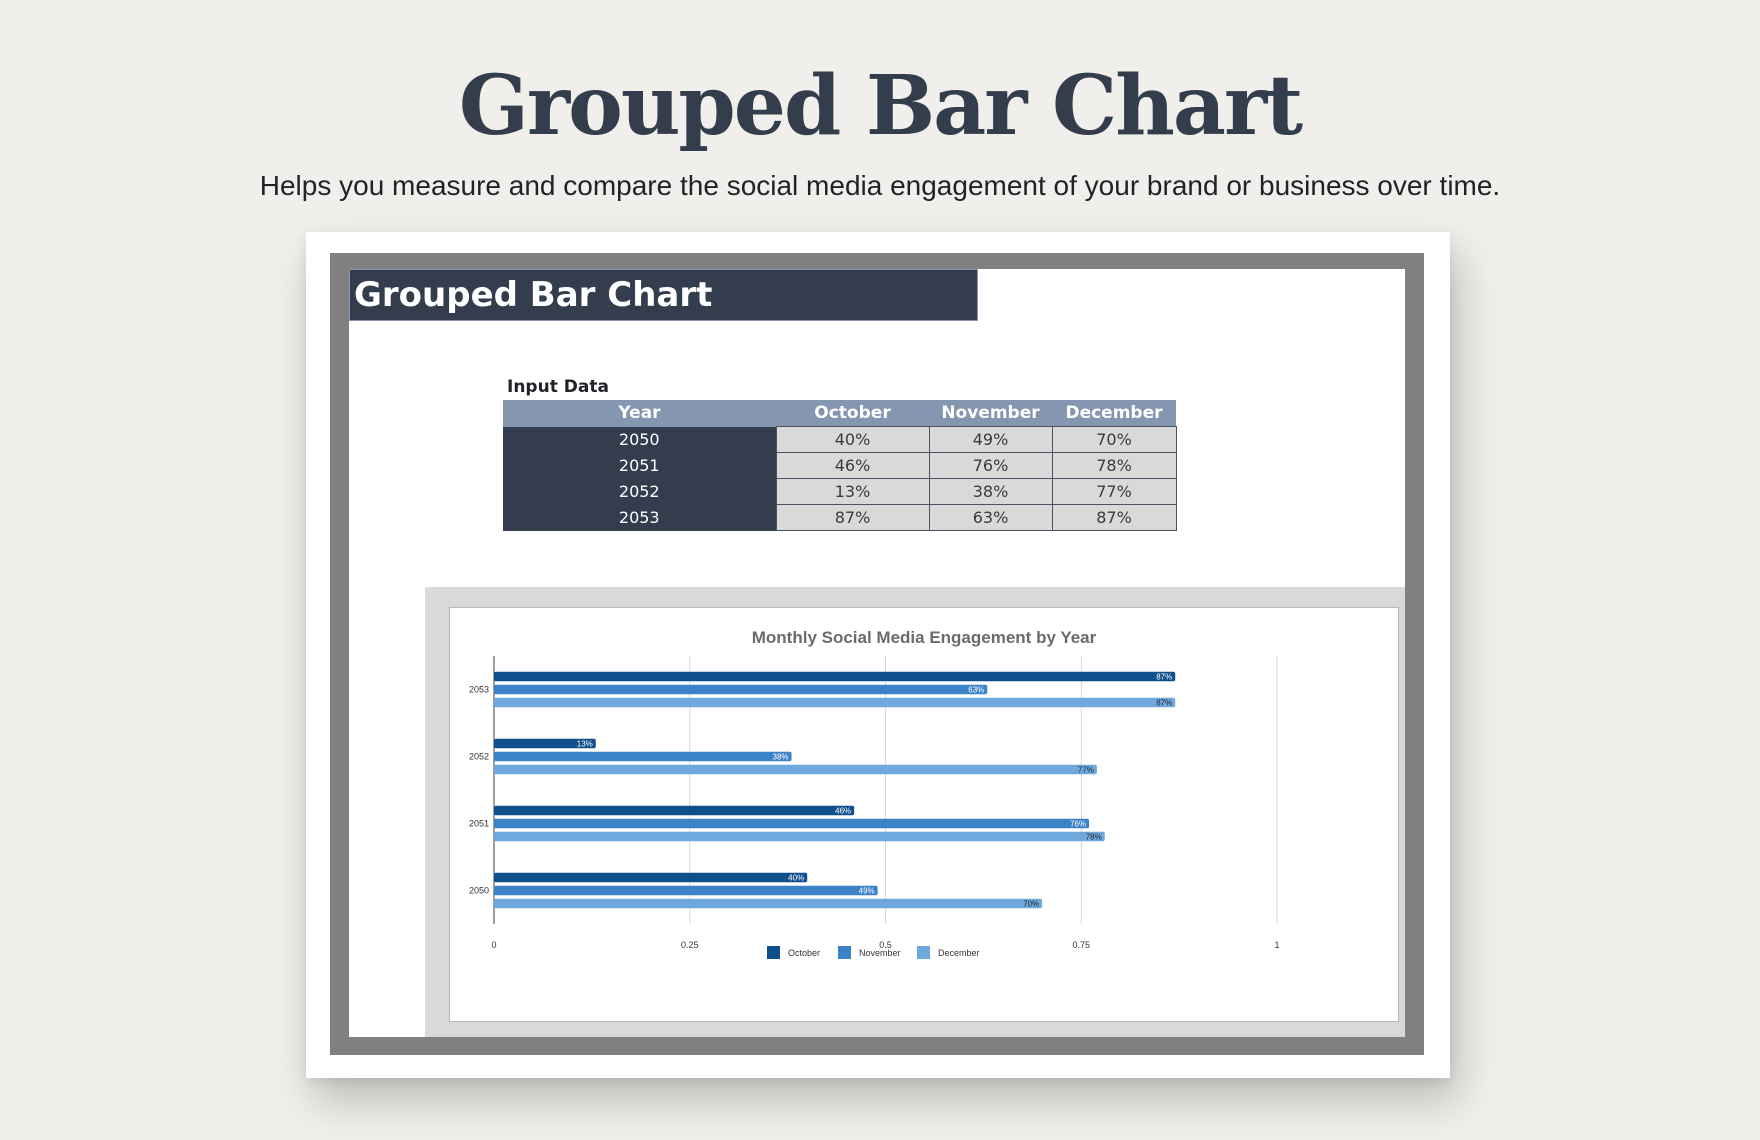 This screenshot has height=1140, width=1760. Describe the element at coordinates (880, 953) in the screenshot. I see `legend-label: November` at that location.